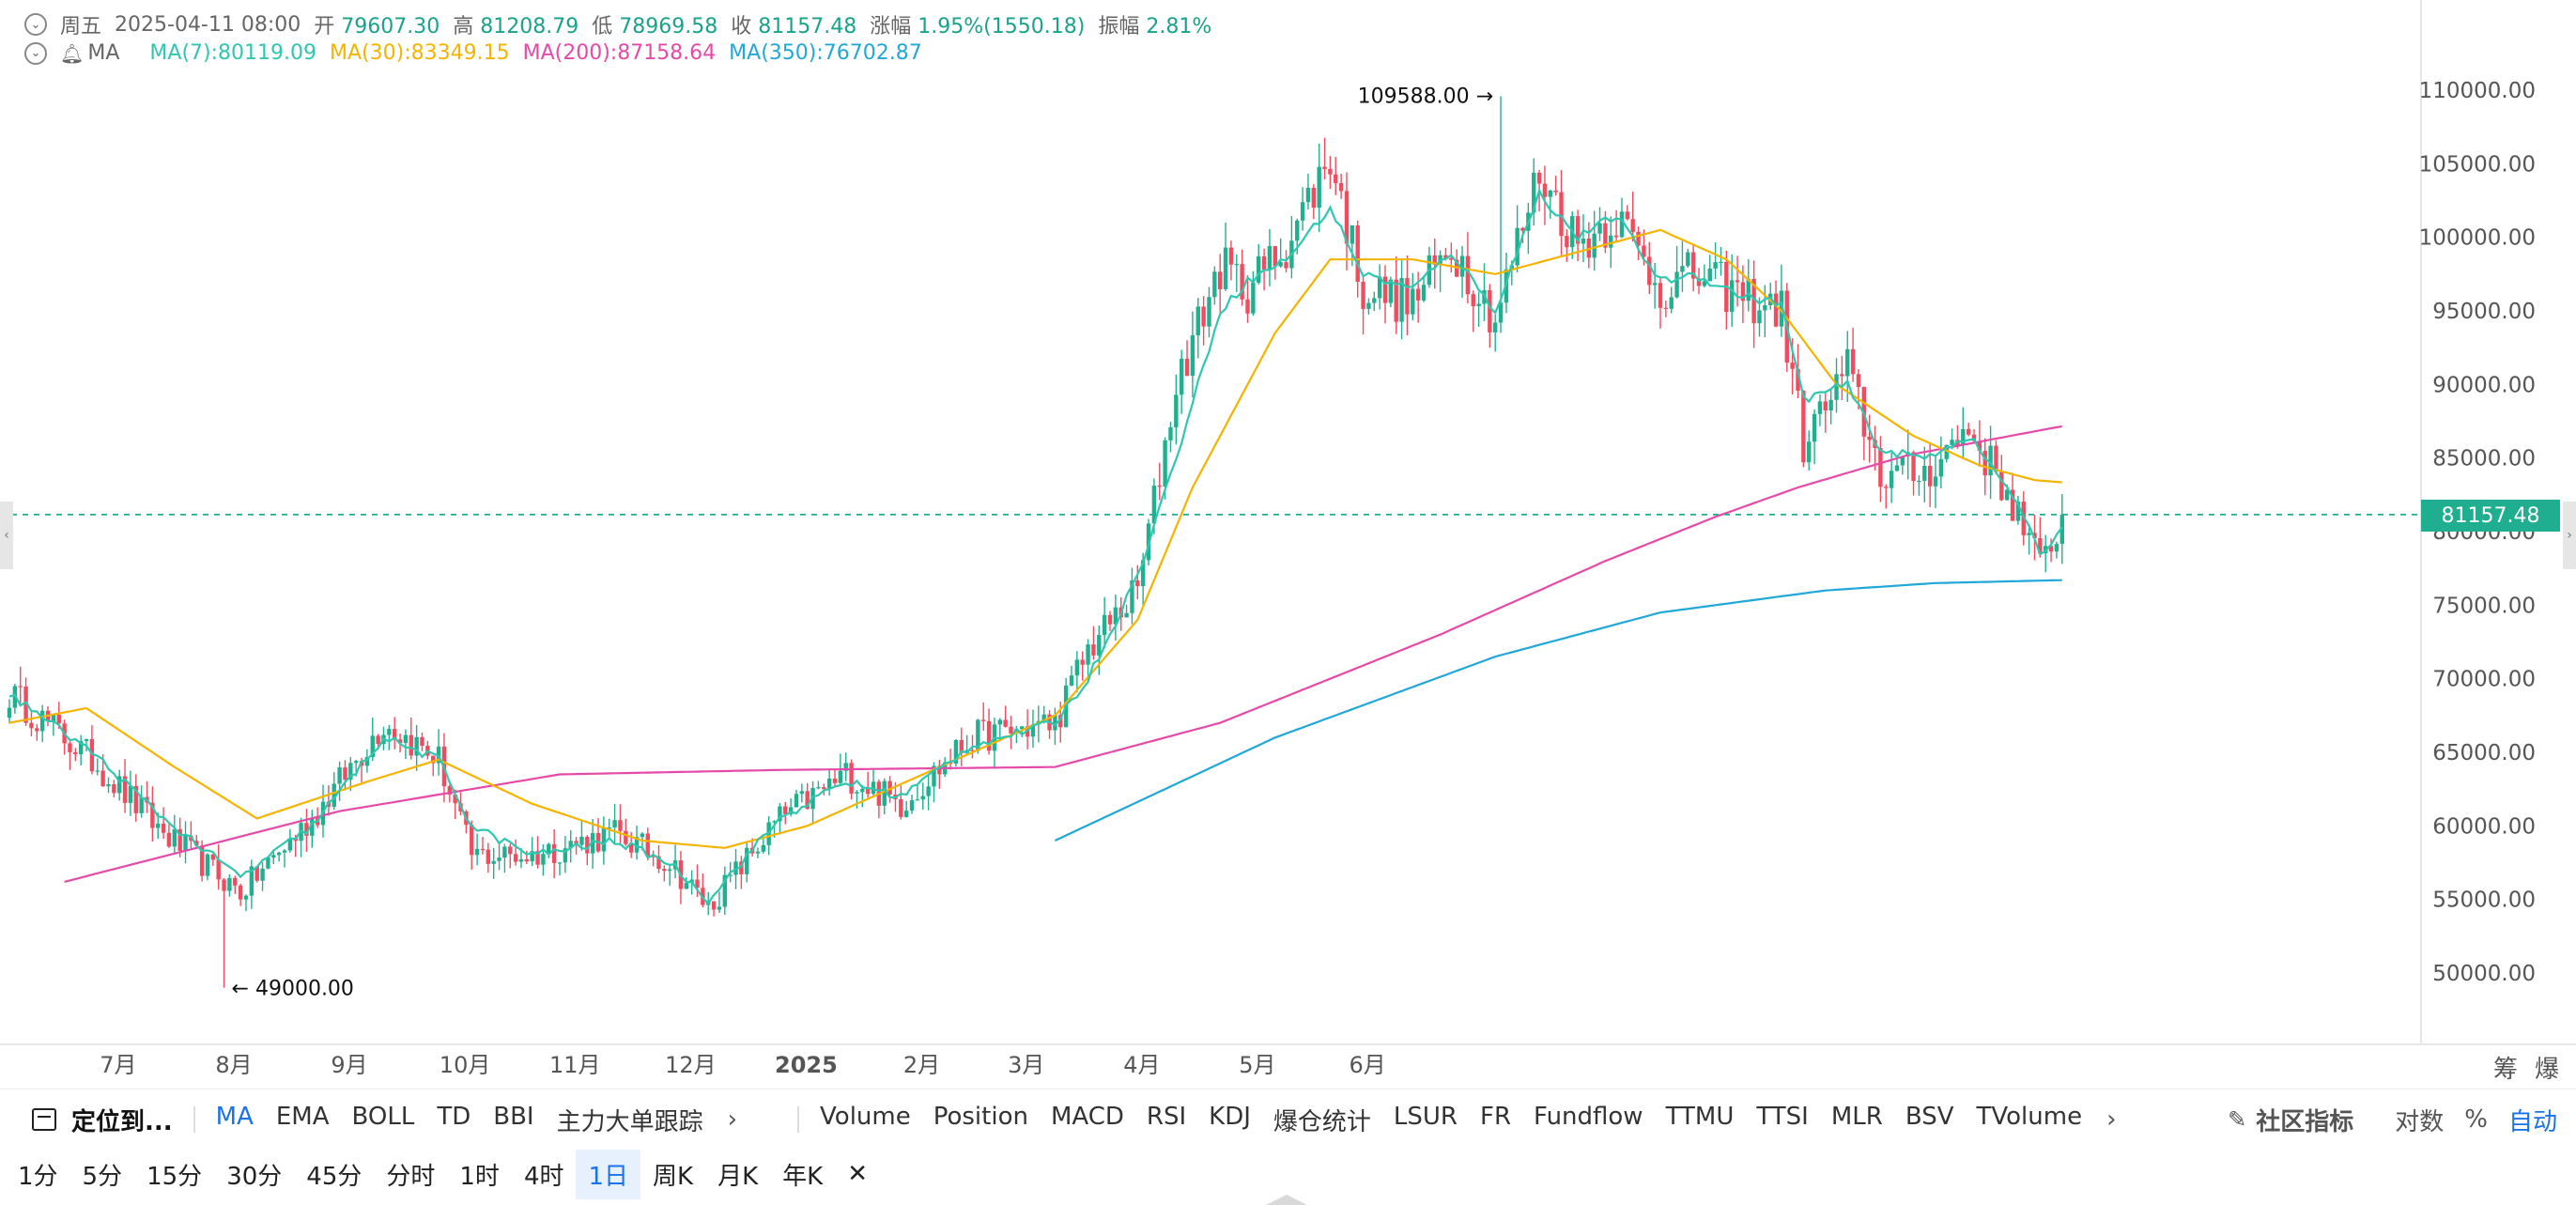 The width and height of the screenshot is (2576, 1205). Describe the element at coordinates (2305, 1121) in the screenshot. I see `community-indicator-button: 社区指标` at that location.